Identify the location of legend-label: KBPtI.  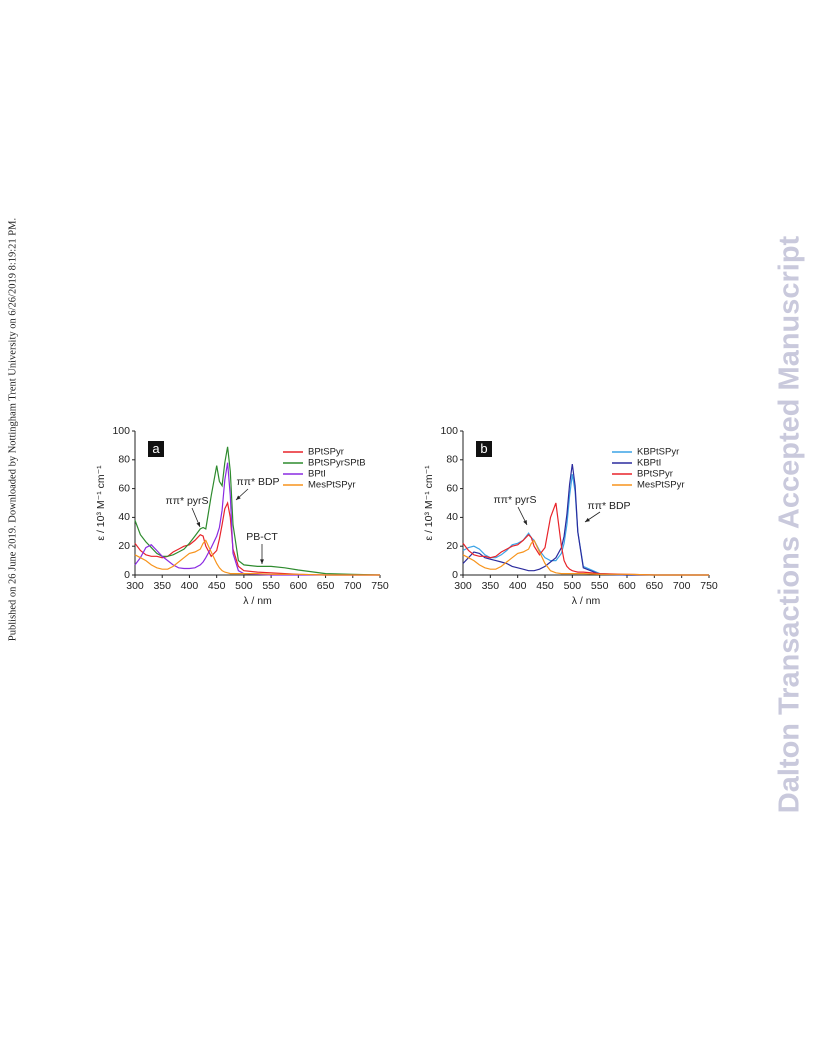
(649, 463).